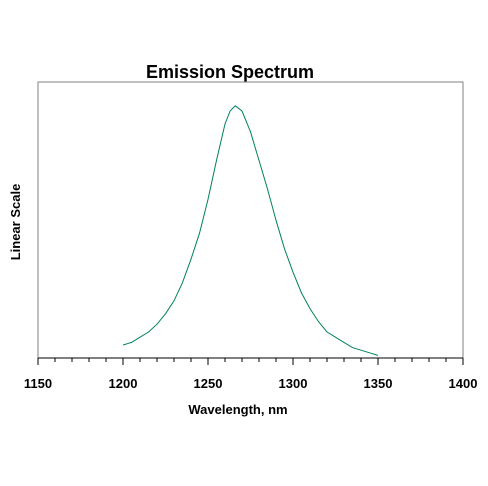  I want to click on x-tick-label: 1350, so click(378, 383).